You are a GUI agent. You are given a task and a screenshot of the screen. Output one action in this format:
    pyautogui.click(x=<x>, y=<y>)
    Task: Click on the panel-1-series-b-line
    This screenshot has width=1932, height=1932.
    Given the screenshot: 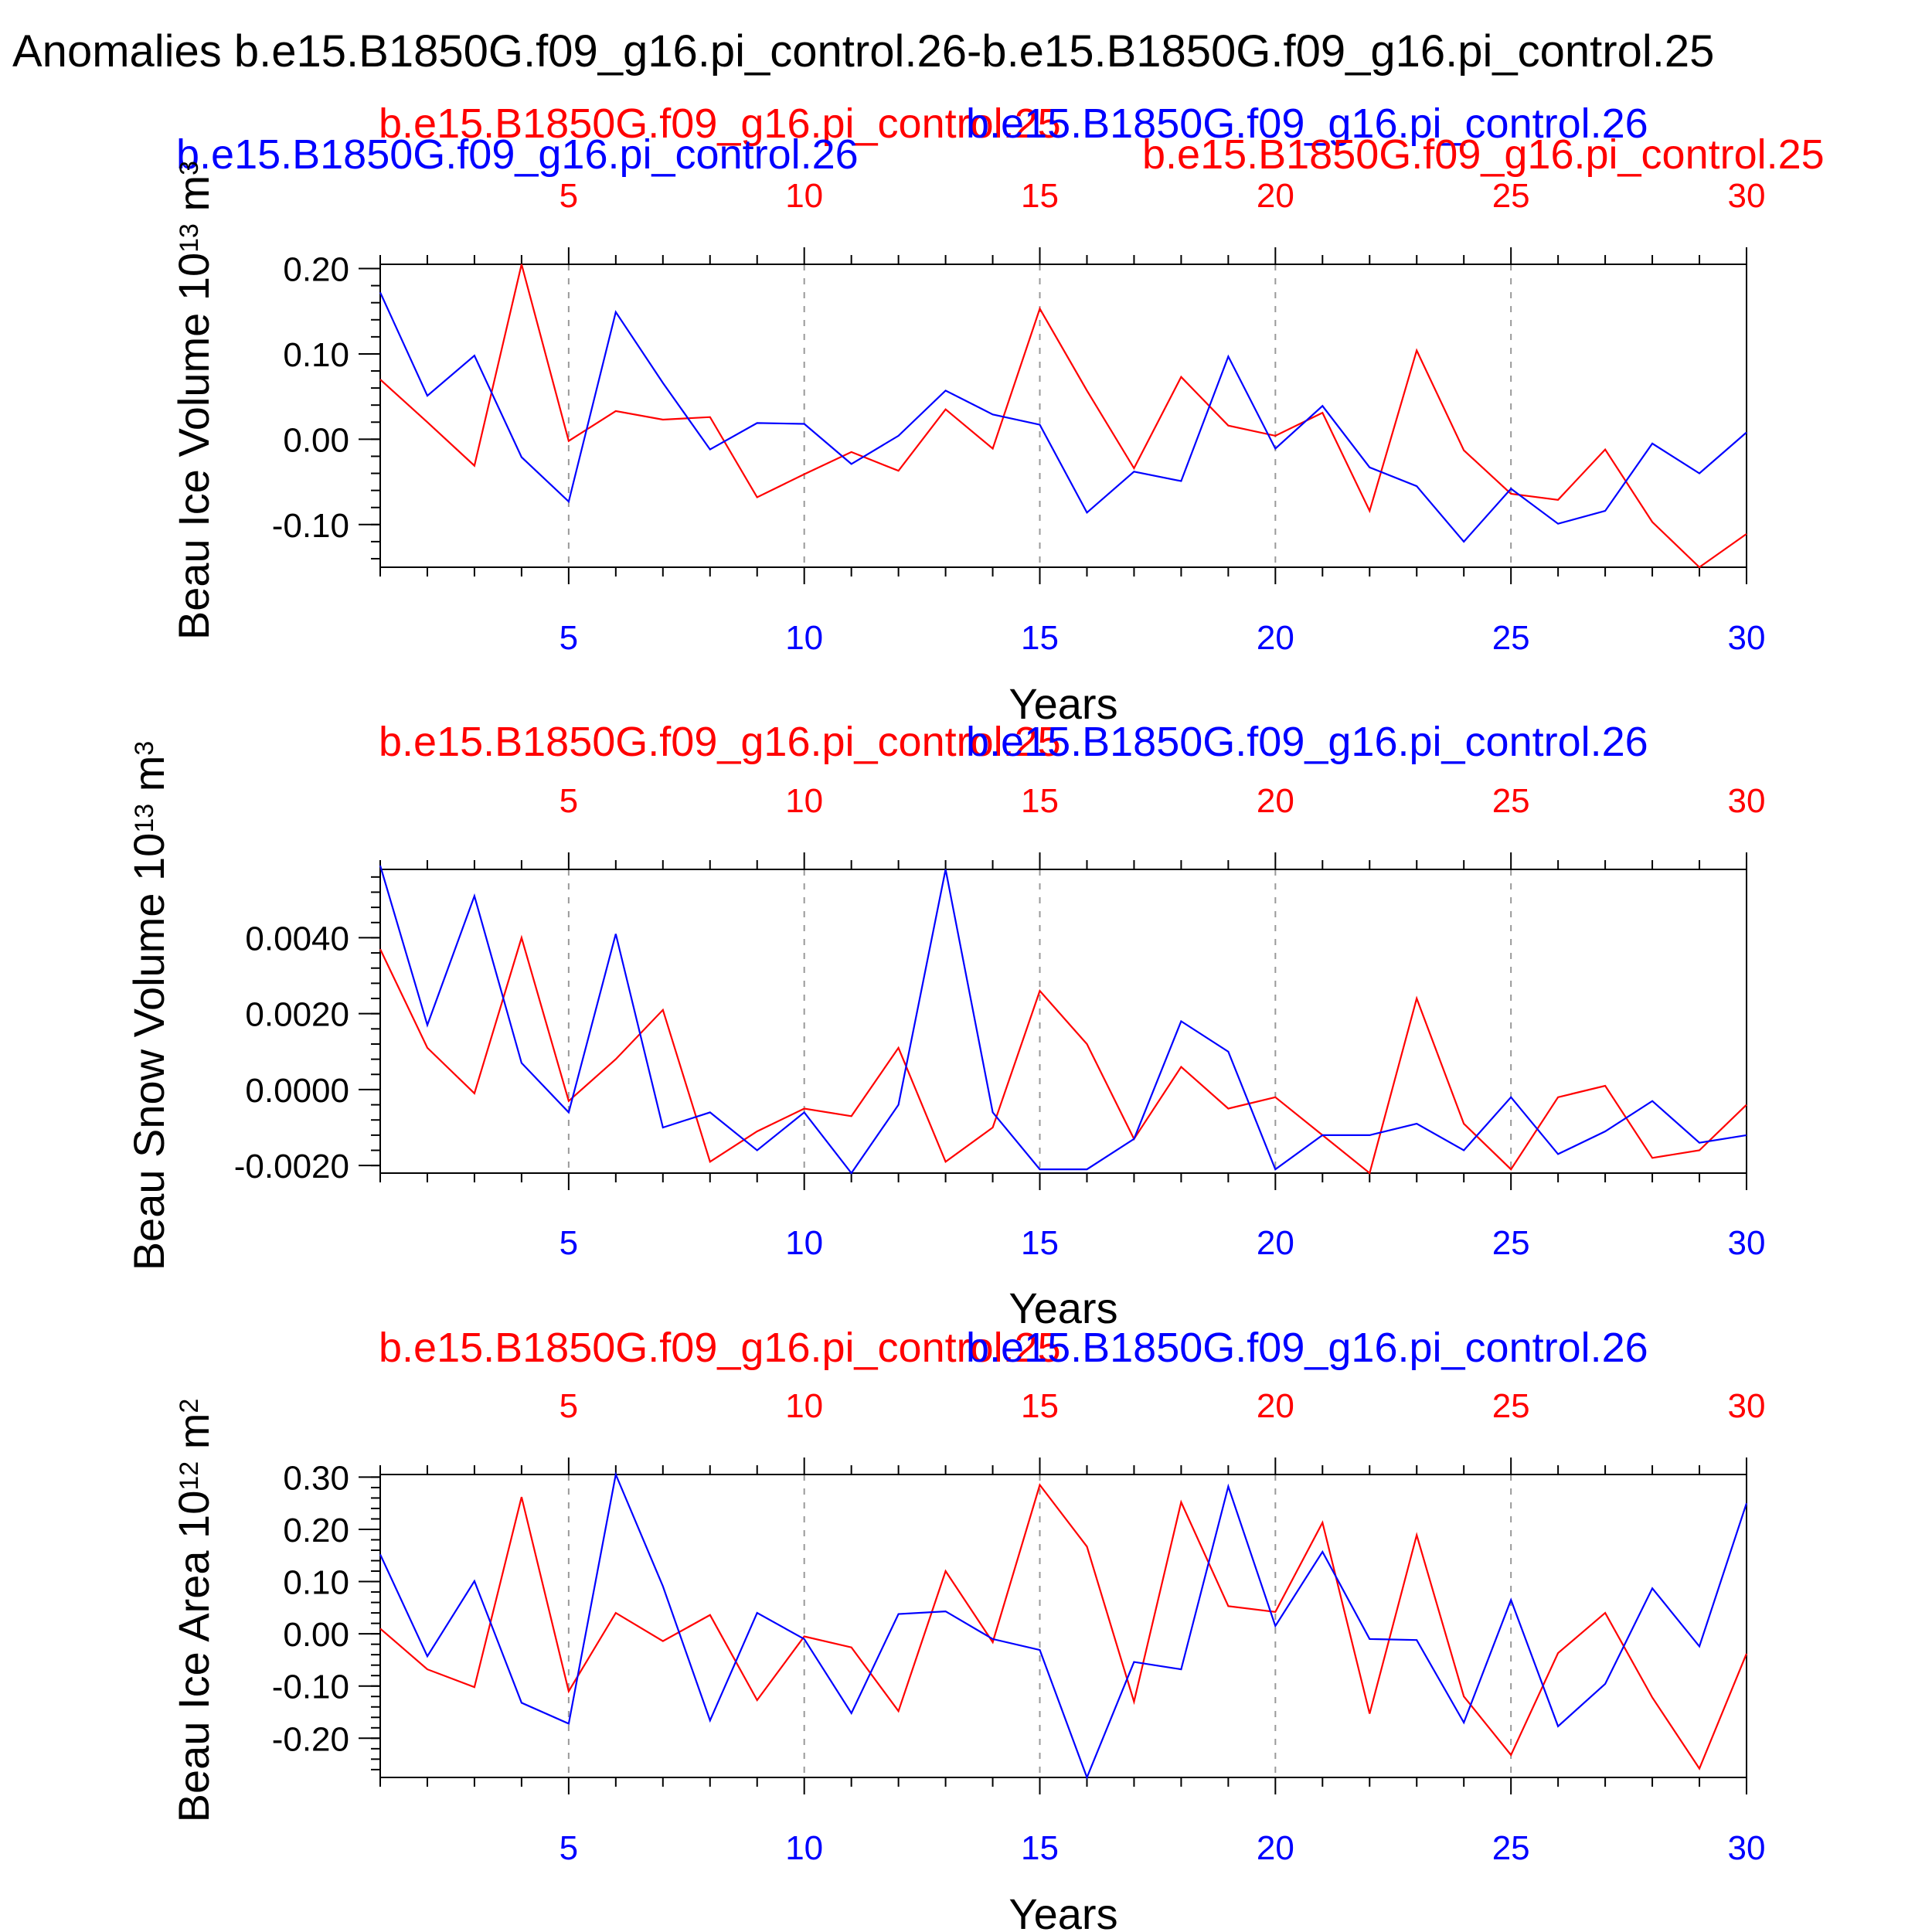 What is the action you would take?
    pyautogui.click(x=1063, y=417)
    